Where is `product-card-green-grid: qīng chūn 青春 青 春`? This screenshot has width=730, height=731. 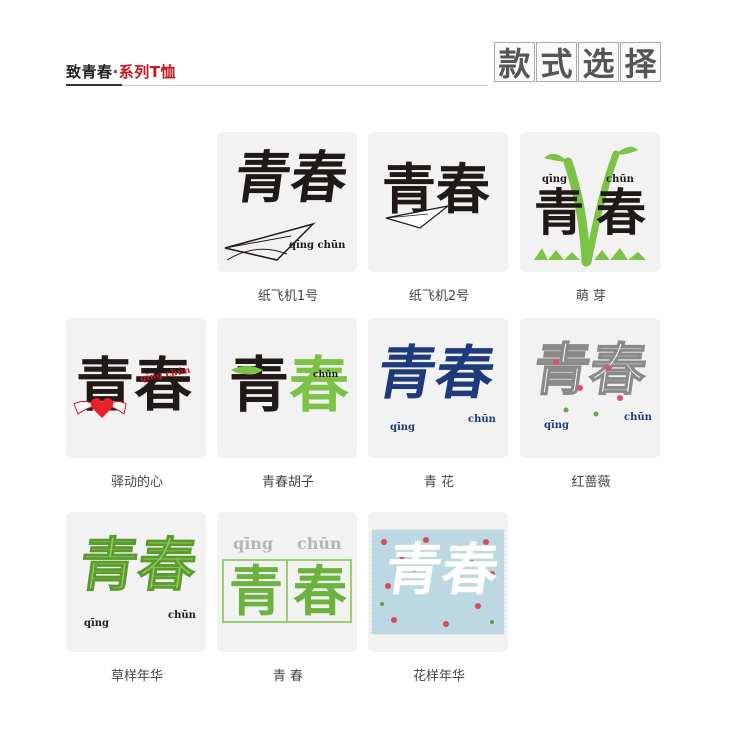 product-card-green-grid: qīng chūn 青春 青 春 is located at coordinates (288, 598).